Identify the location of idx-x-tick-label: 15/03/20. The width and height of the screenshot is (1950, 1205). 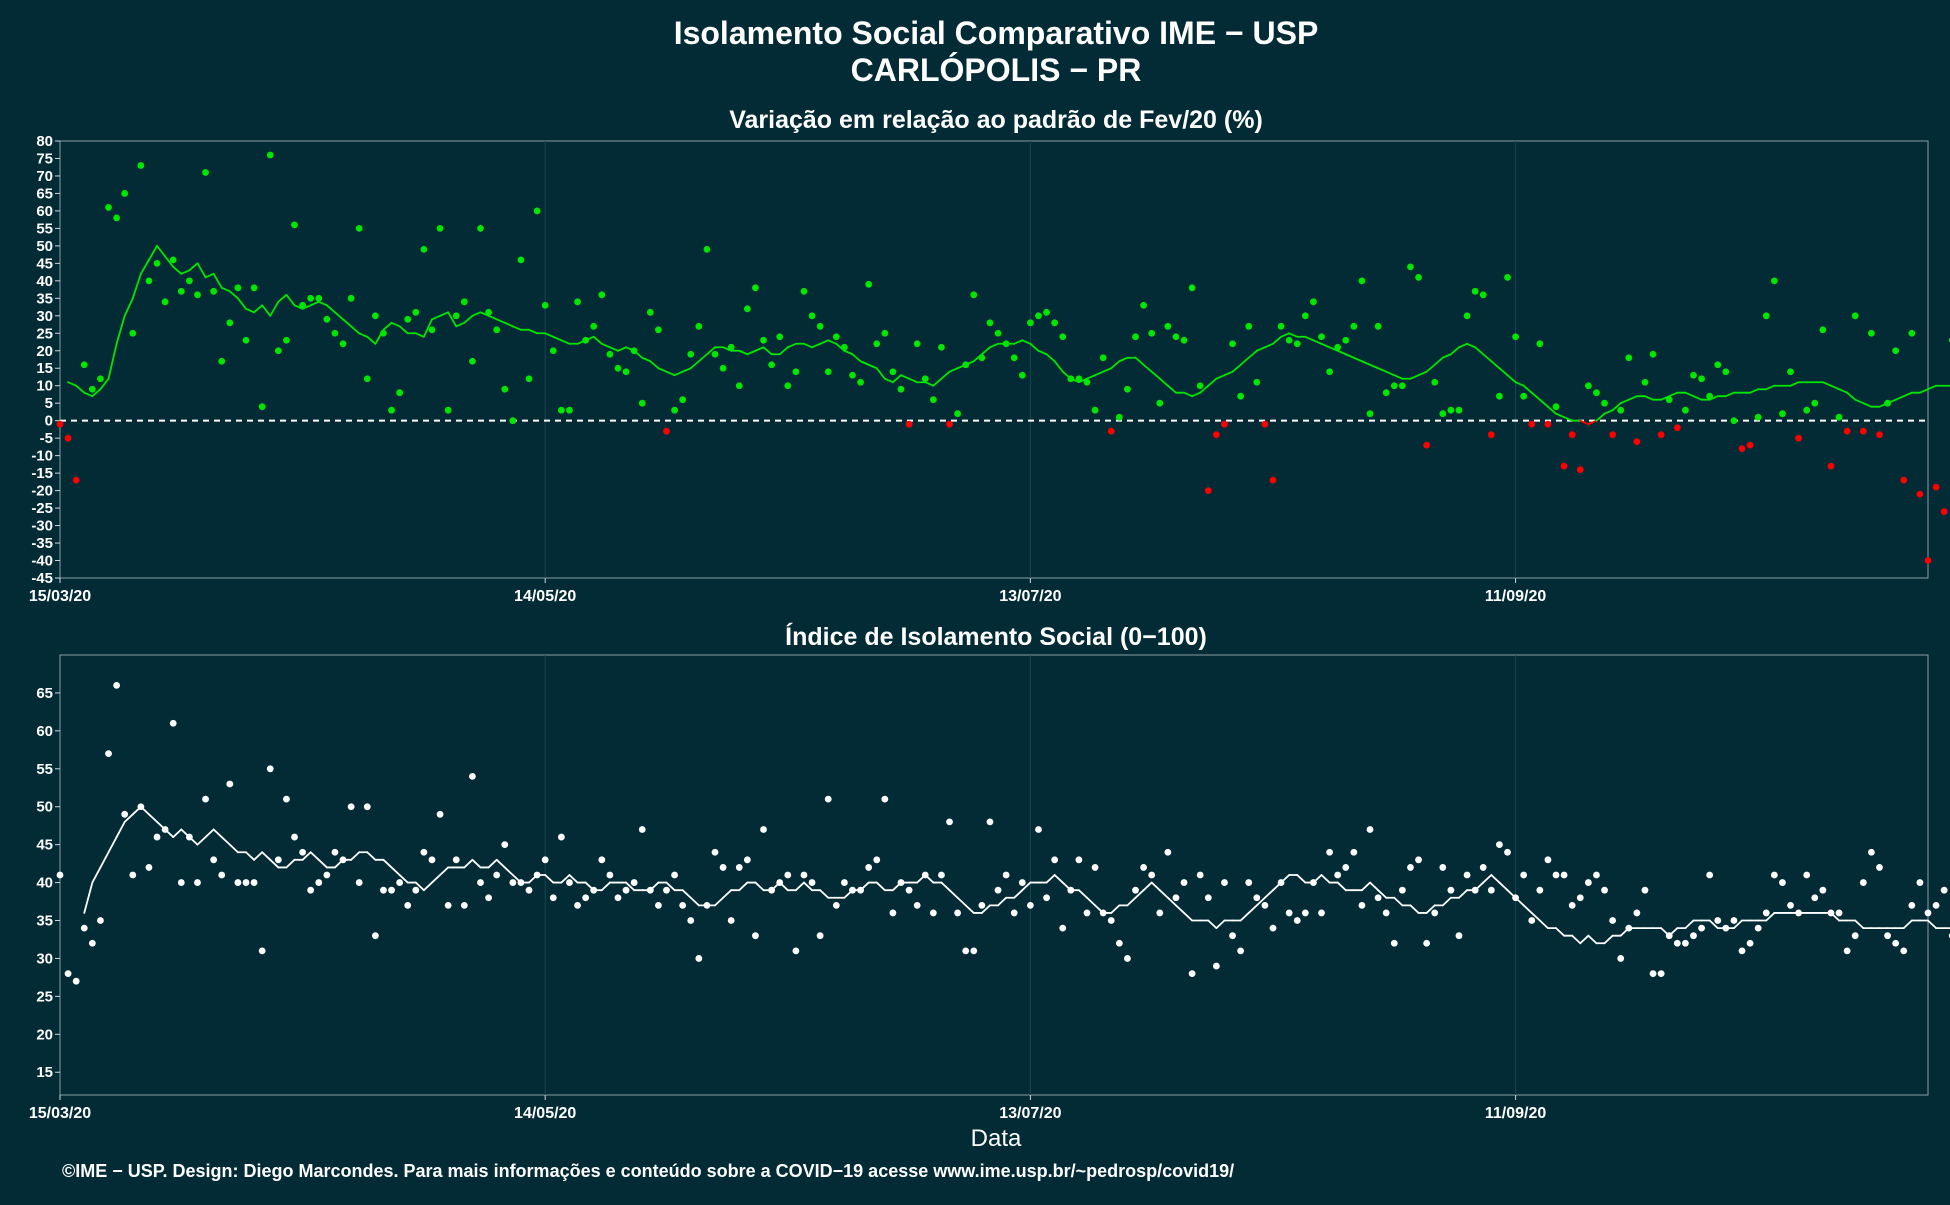
(60, 1113).